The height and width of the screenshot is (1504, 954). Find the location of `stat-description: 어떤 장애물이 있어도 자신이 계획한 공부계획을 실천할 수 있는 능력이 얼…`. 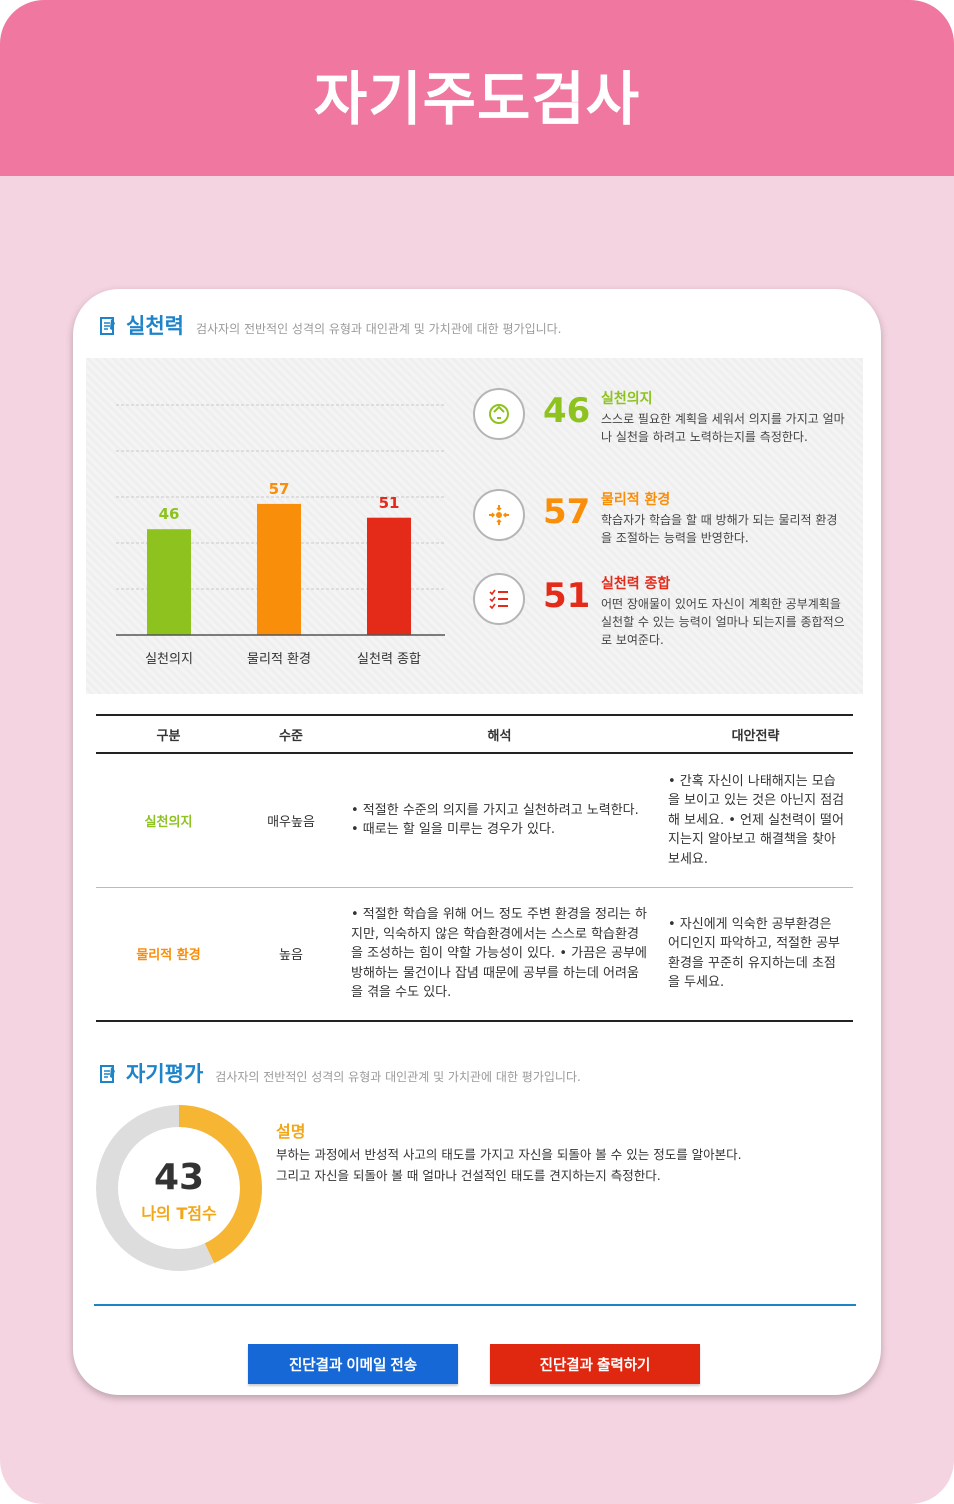

stat-description: 어떤 장애물이 있어도 자신이 계획한 공부계획을 실천할 수 있는 능력이 얼… is located at coordinates (723, 622).